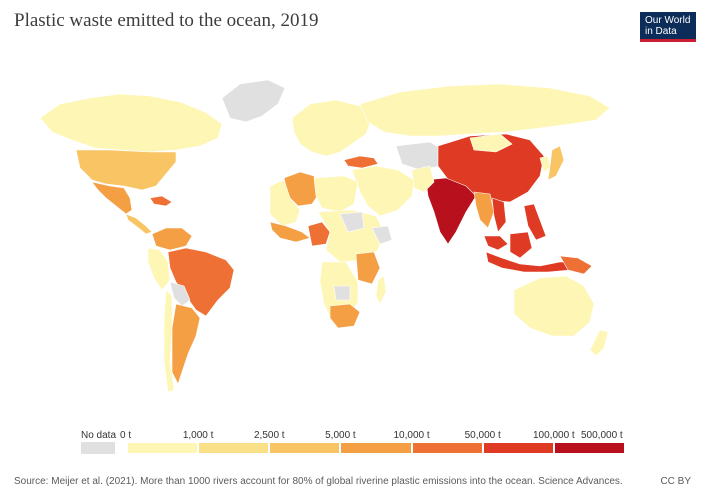  Describe the element at coordinates (553, 435) in the screenshot. I see `legend-tick-label: 100,000 t` at that location.